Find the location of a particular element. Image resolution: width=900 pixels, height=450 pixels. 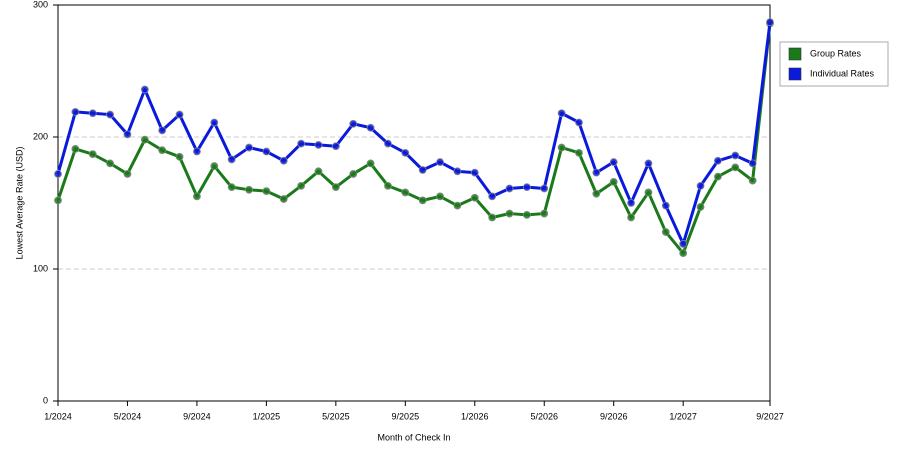

x-tick-label: 1/2025 is located at coordinates (267, 416).